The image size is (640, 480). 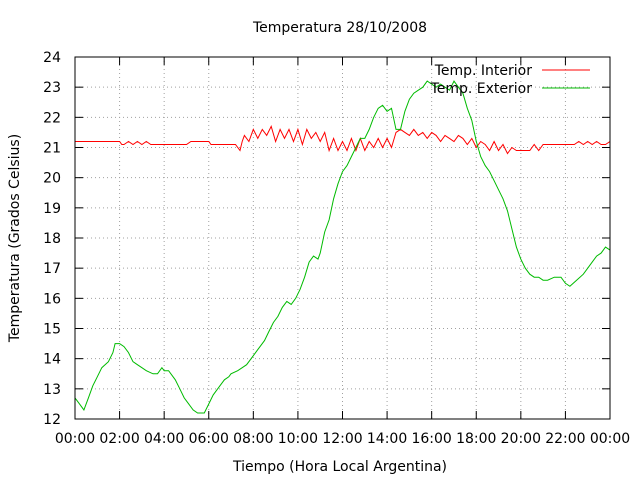 I want to click on y-tick-label: 13, so click(x=52, y=390).